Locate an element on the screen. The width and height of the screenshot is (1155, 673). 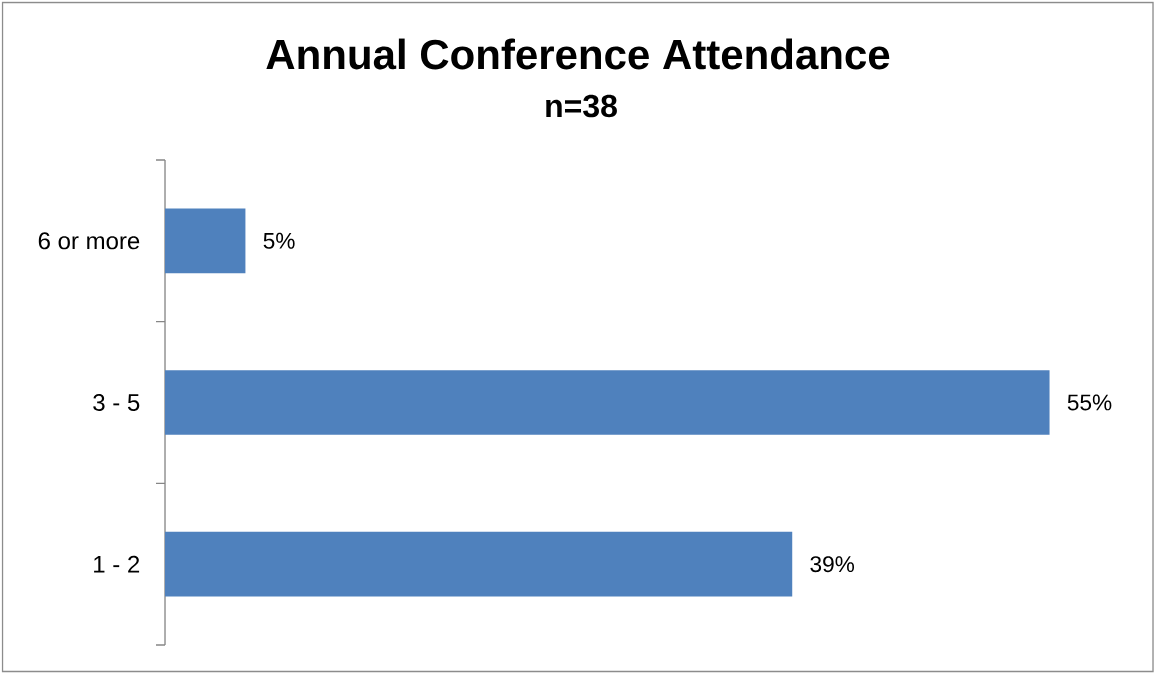
data-label: 55% is located at coordinates (1089, 402).